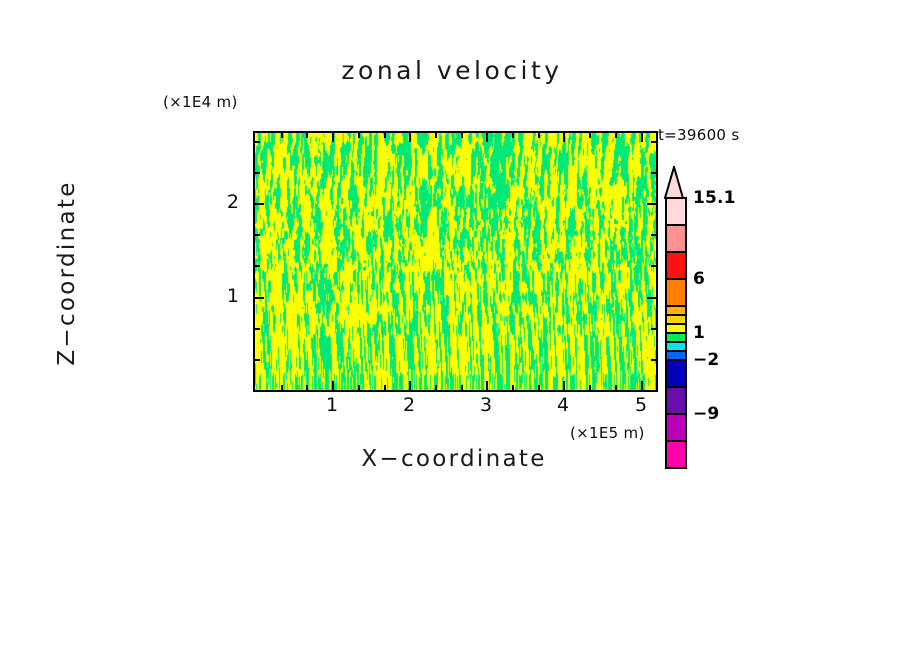  What do you see at coordinates (706, 414) in the screenshot?
I see `colorbar-tick-label: −9` at bounding box center [706, 414].